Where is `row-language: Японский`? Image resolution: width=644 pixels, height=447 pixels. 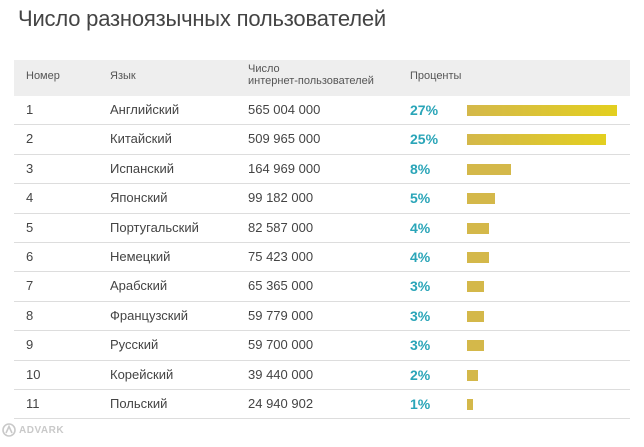 row-language: Японский is located at coordinates (139, 198).